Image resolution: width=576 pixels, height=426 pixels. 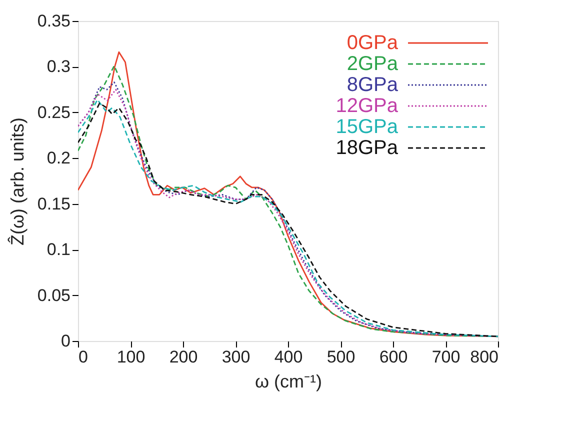 I want to click on y-tick-label: 0.1, so click(x=58, y=250).